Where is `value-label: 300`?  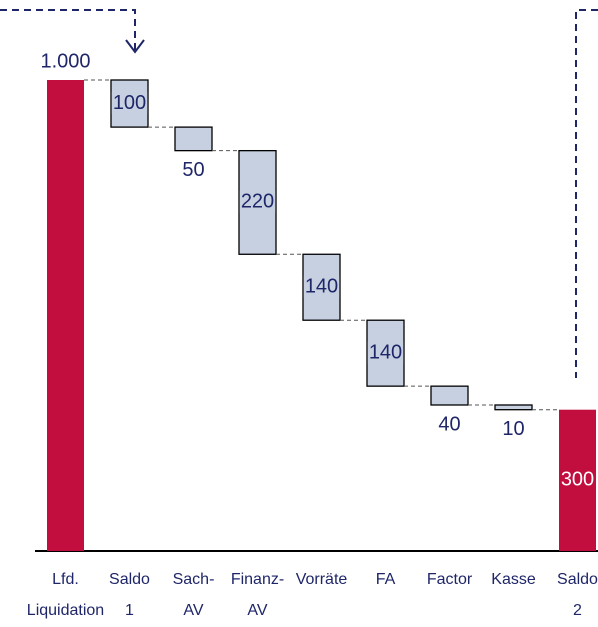 value-label: 300 is located at coordinates (577, 480).